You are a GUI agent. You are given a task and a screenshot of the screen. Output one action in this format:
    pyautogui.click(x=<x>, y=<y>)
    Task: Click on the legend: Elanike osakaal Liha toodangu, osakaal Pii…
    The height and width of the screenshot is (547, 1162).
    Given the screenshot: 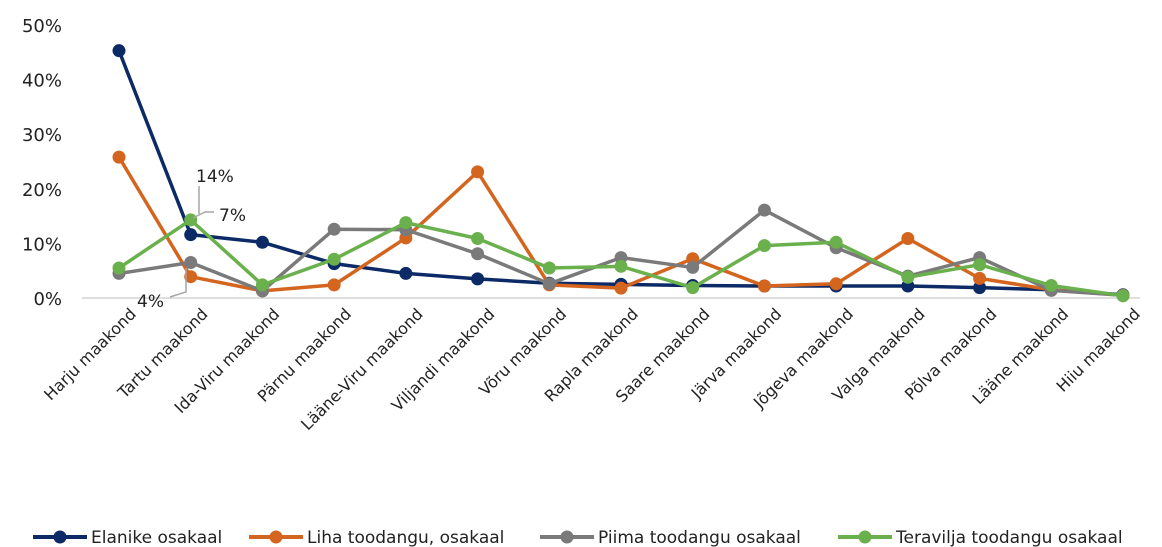 What is the action you would take?
    pyautogui.click(x=578, y=537)
    